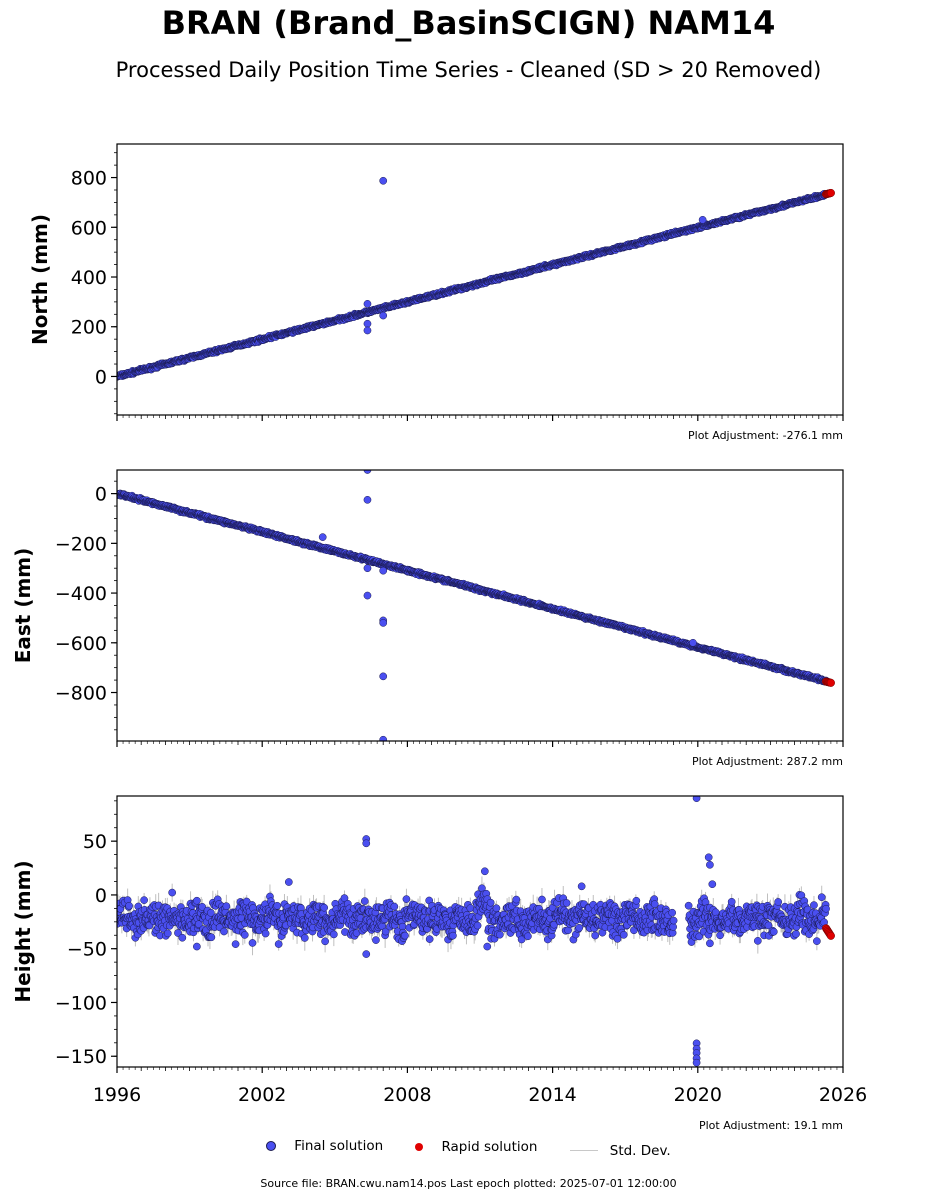 This screenshot has width=937, height=1200. Describe the element at coordinates (765, 435) in the screenshot. I see `north-plot-adjustment: Plot Adjustment: -276.1 mm` at that location.